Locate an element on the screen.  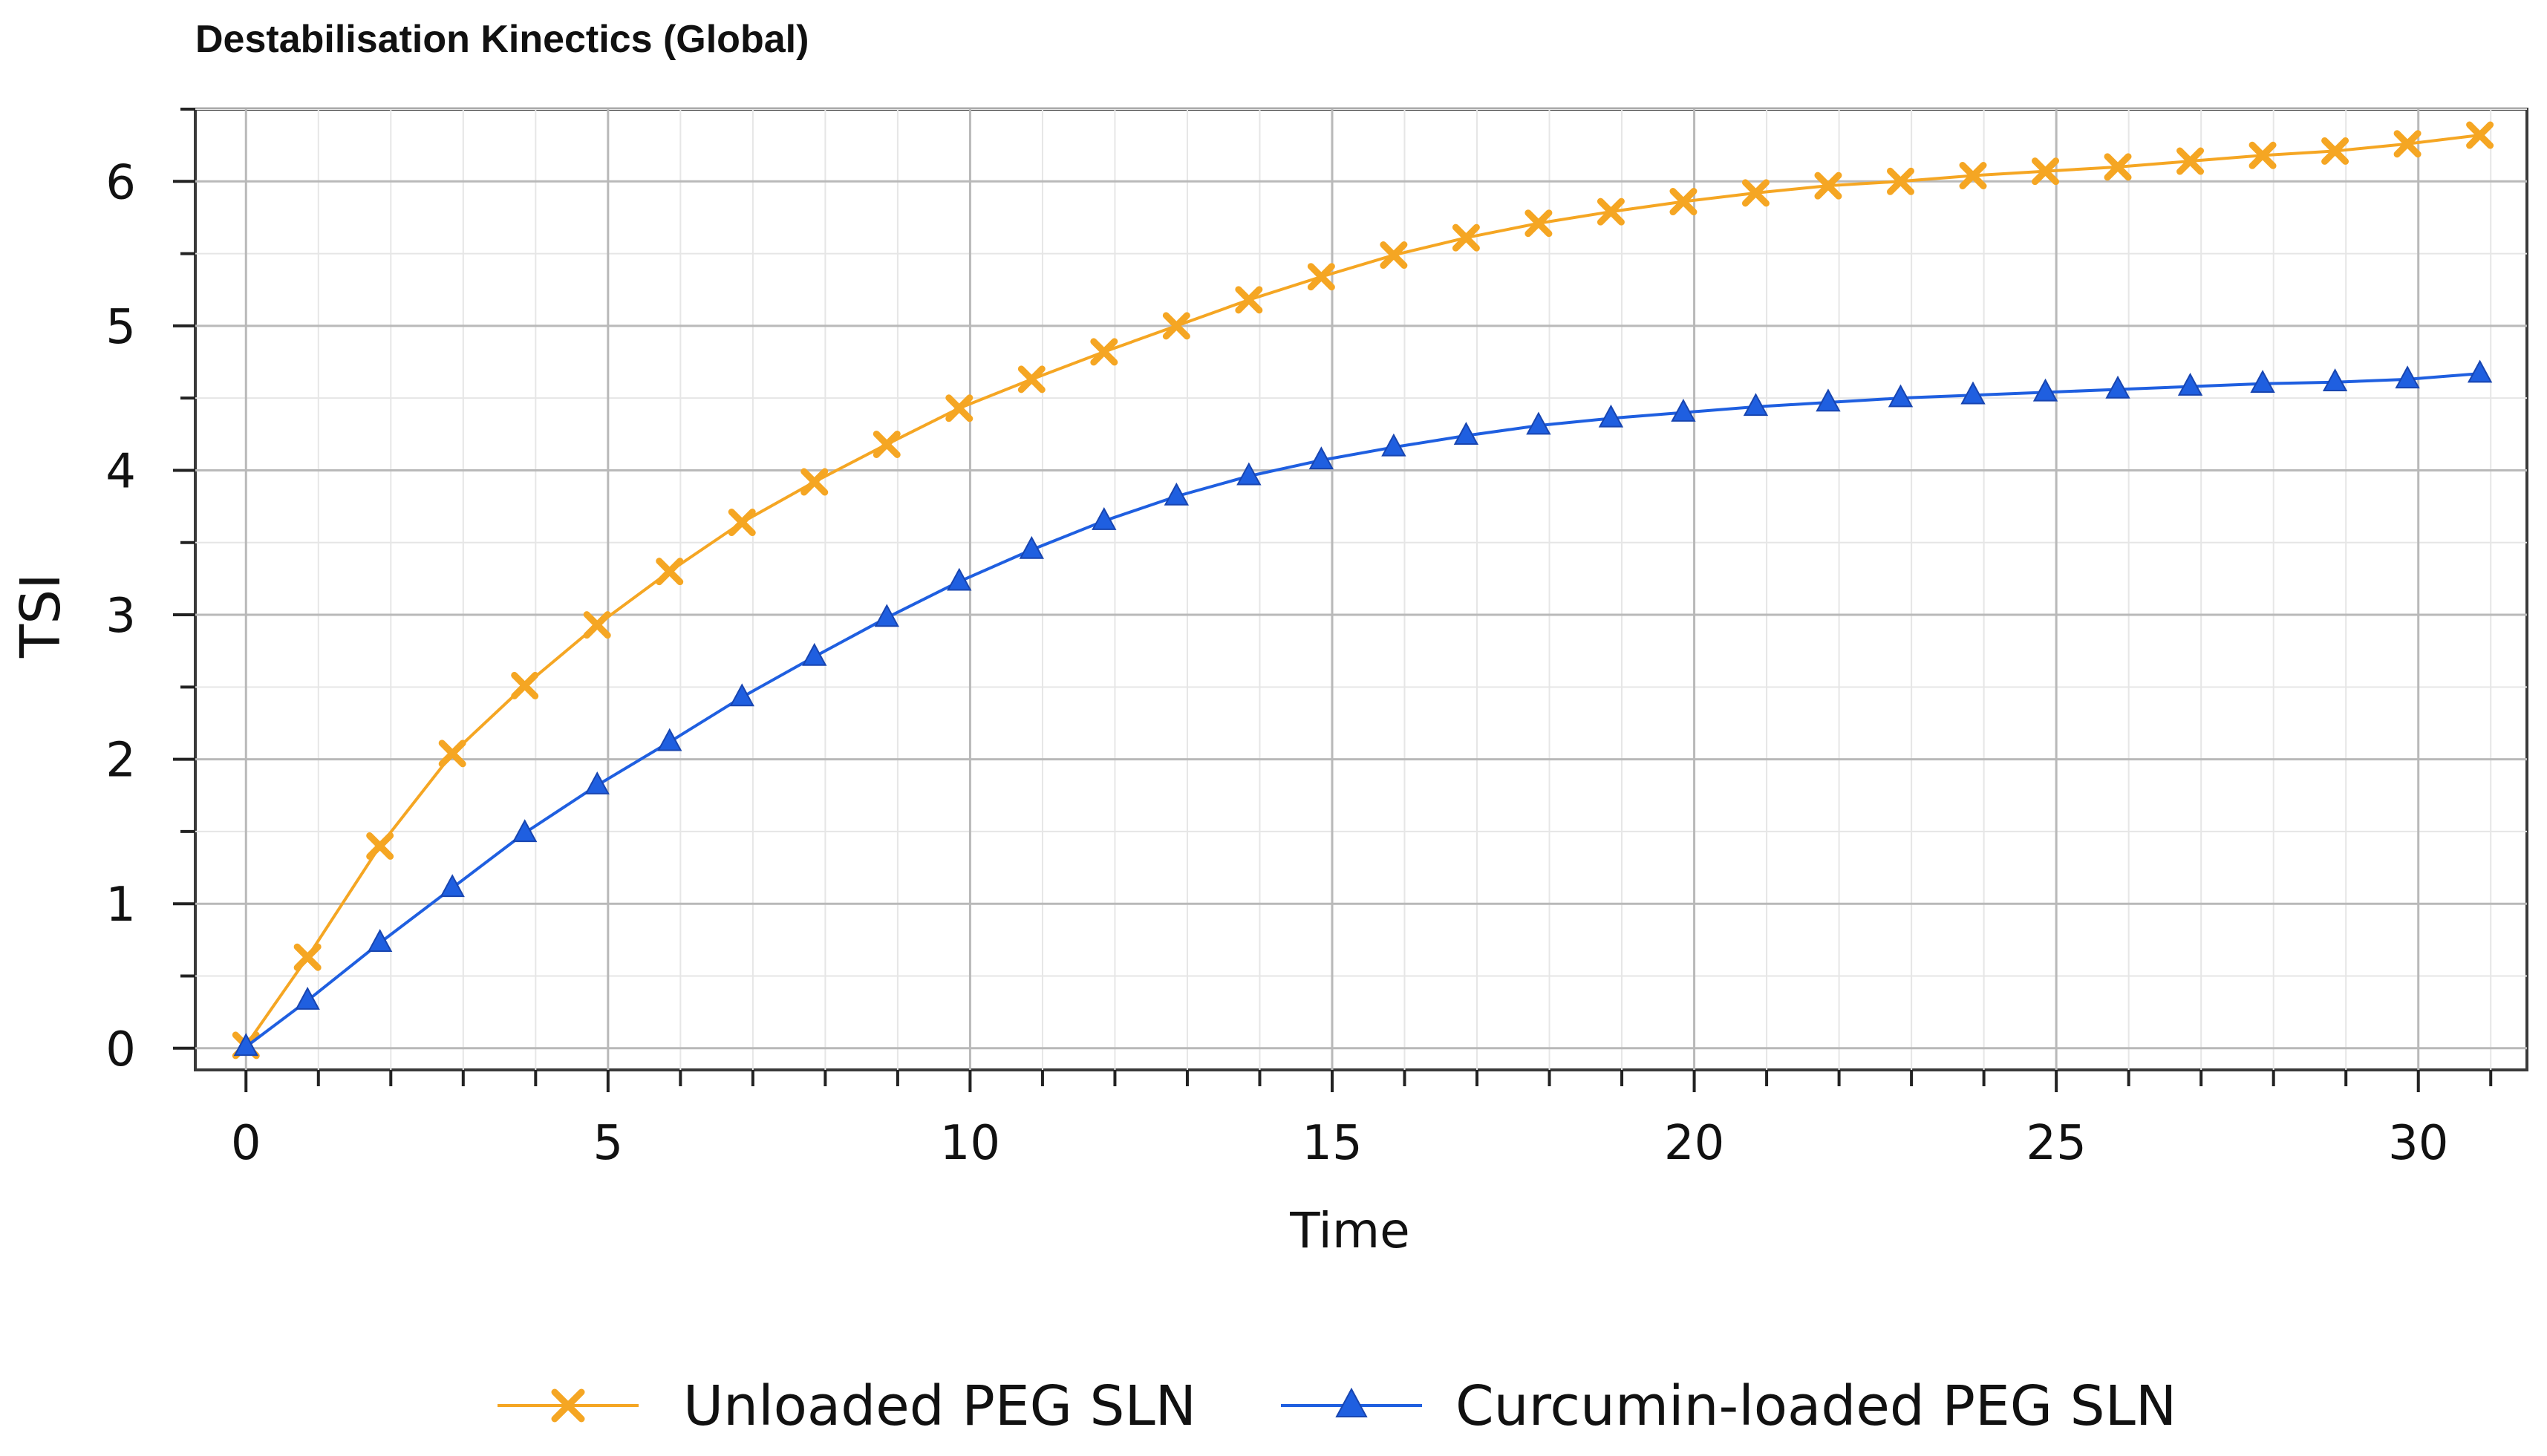
legend-item: Curcumin-loaded PEG SLN is located at coordinates (1728, 1406).